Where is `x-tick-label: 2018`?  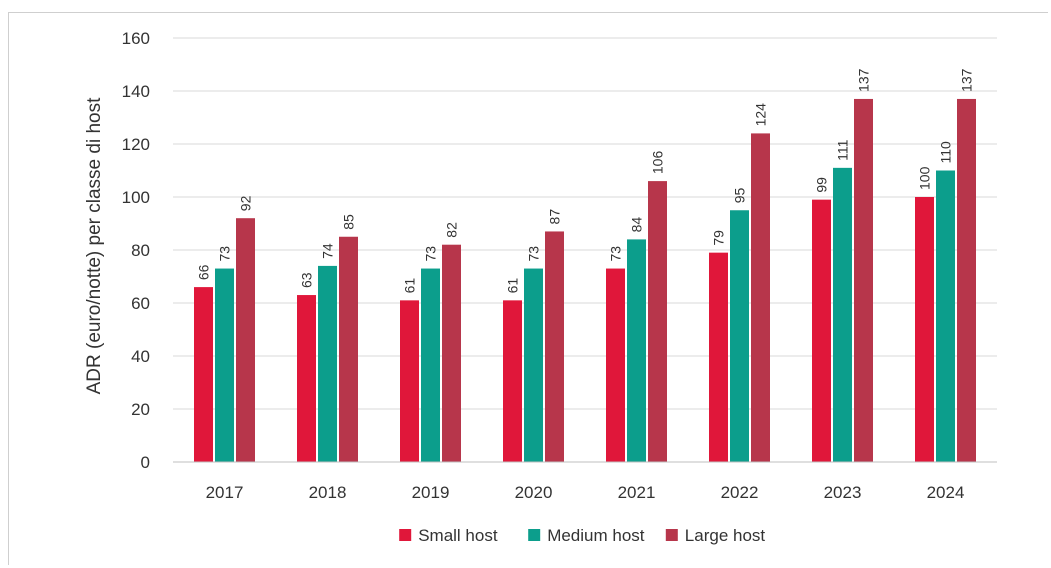
x-tick-label: 2018 is located at coordinates (328, 492).